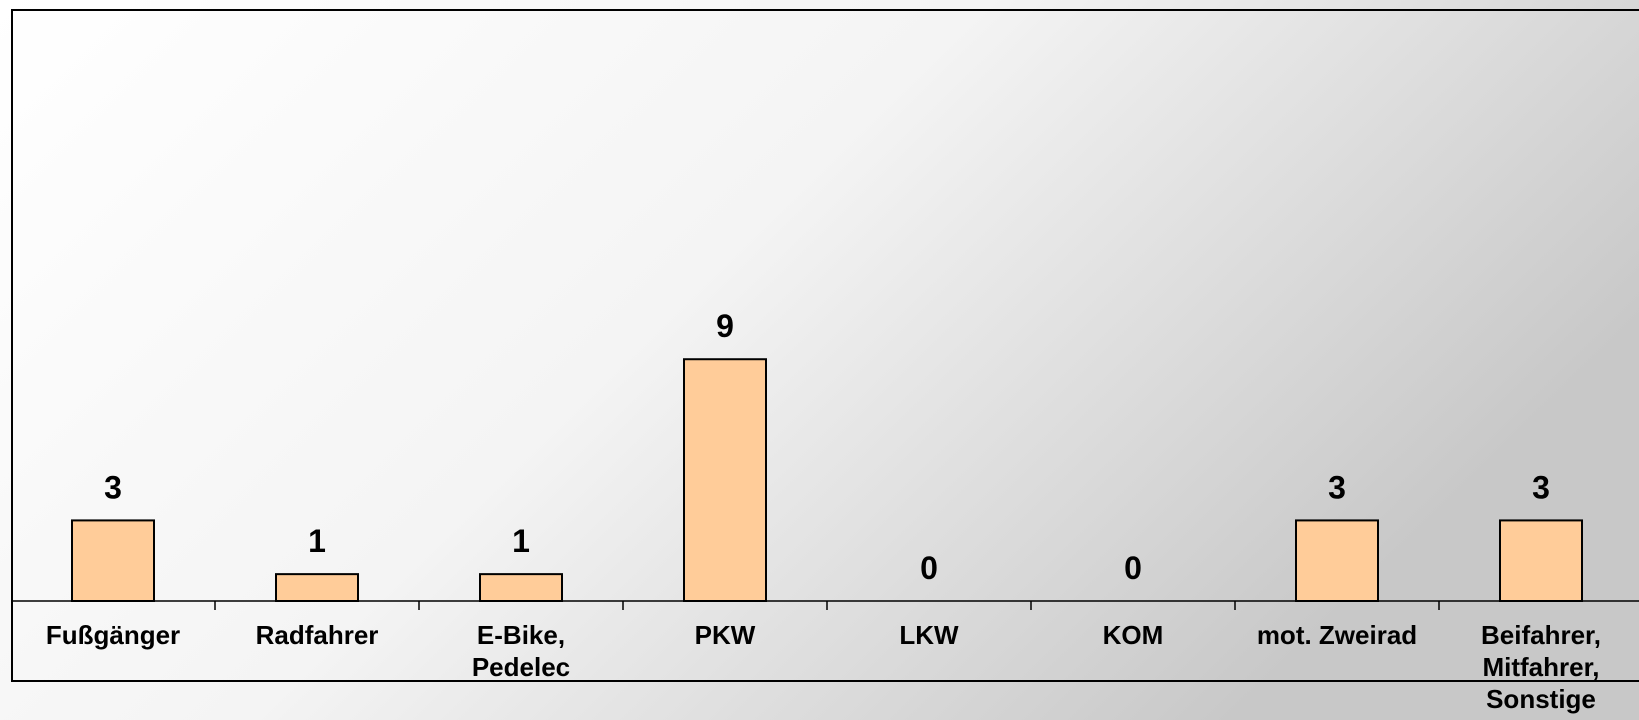 Image resolution: width=1639 pixels, height=720 pixels. I want to click on value-label-e-bike-pedelec: 1, so click(521, 541).